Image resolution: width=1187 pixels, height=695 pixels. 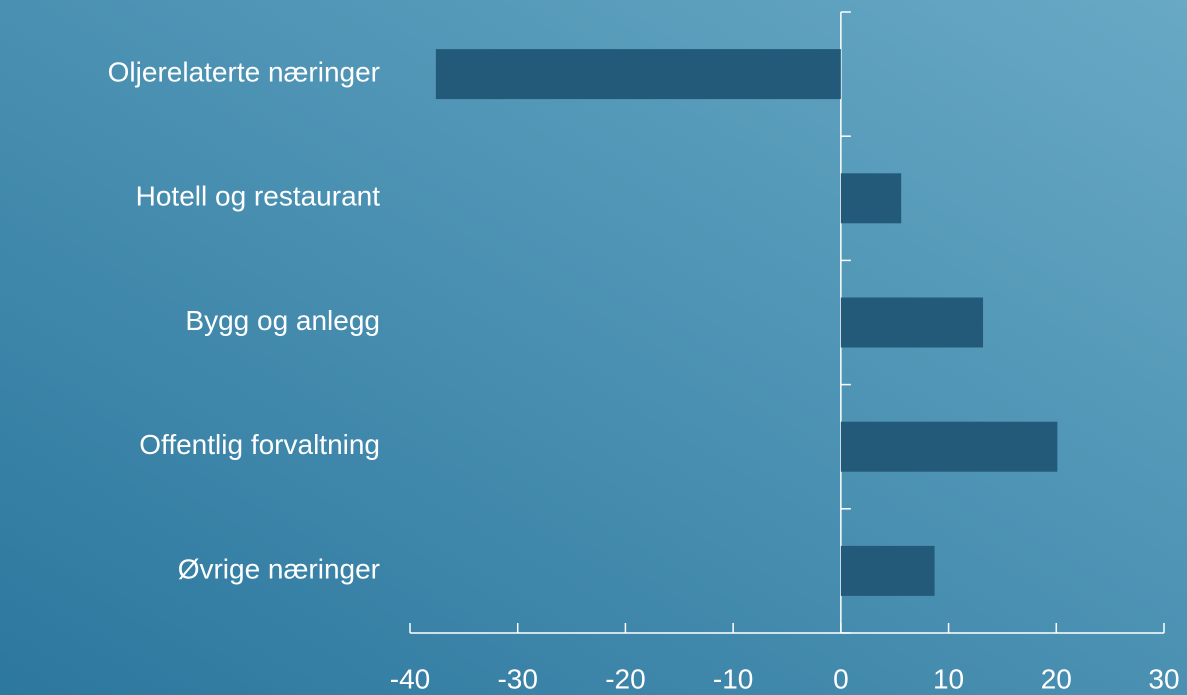 What do you see at coordinates (258, 196) in the screenshot?
I see `y-tick-label: Hotell og restaurant` at bounding box center [258, 196].